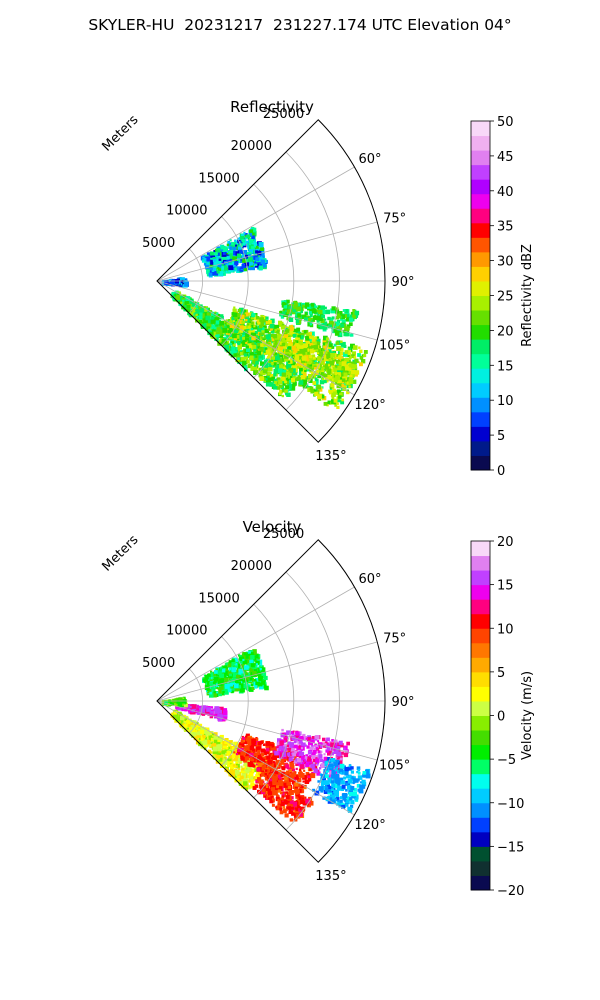 Image resolution: width=600 pixels, height=1000 pixels. Describe the element at coordinates (505, 227) in the screenshot. I see `colorbar-tick-label: 35` at that location.